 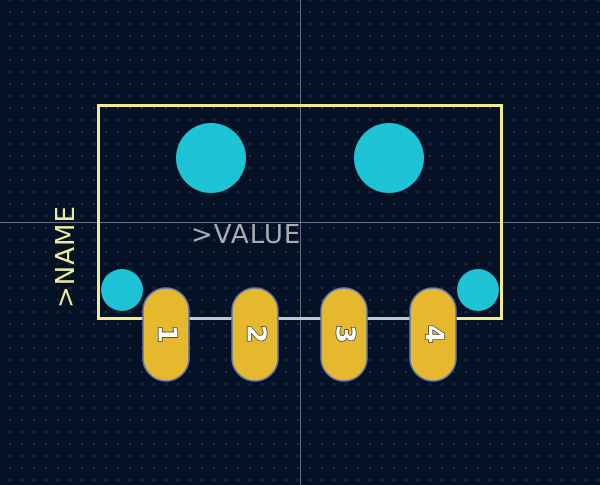 What do you see at coordinates (300, 242) in the screenshot?
I see `crosshair-vertical` at bounding box center [300, 242].